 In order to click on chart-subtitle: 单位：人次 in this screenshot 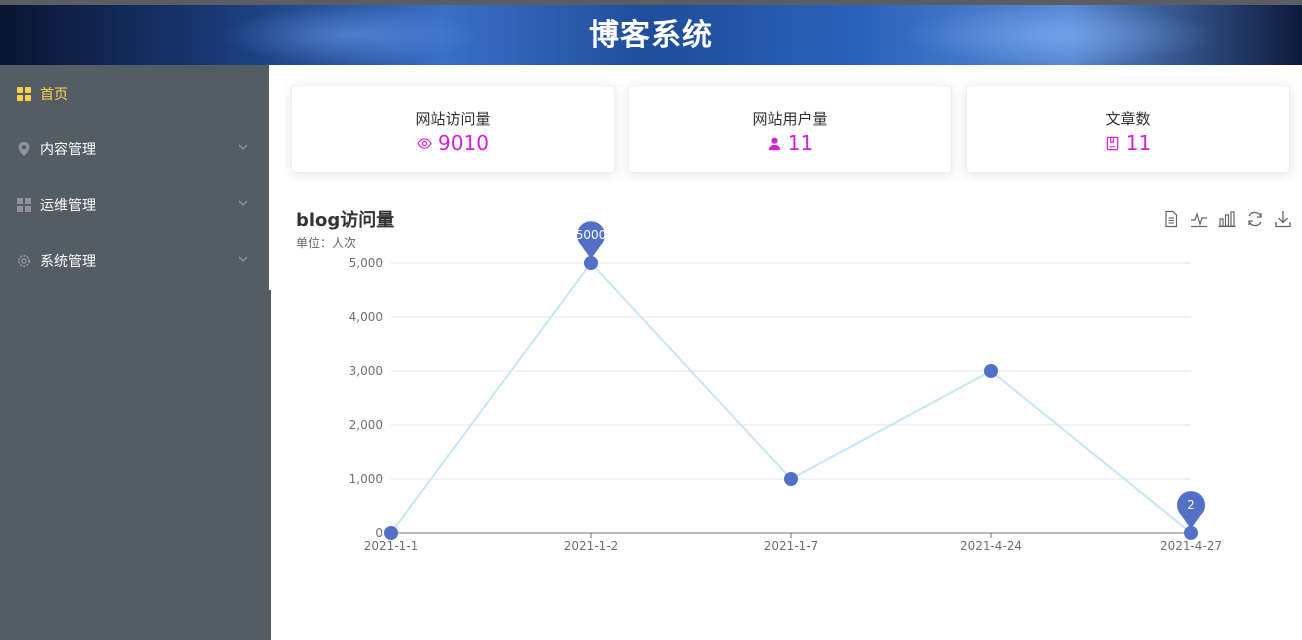, I will do `click(326, 243)`.